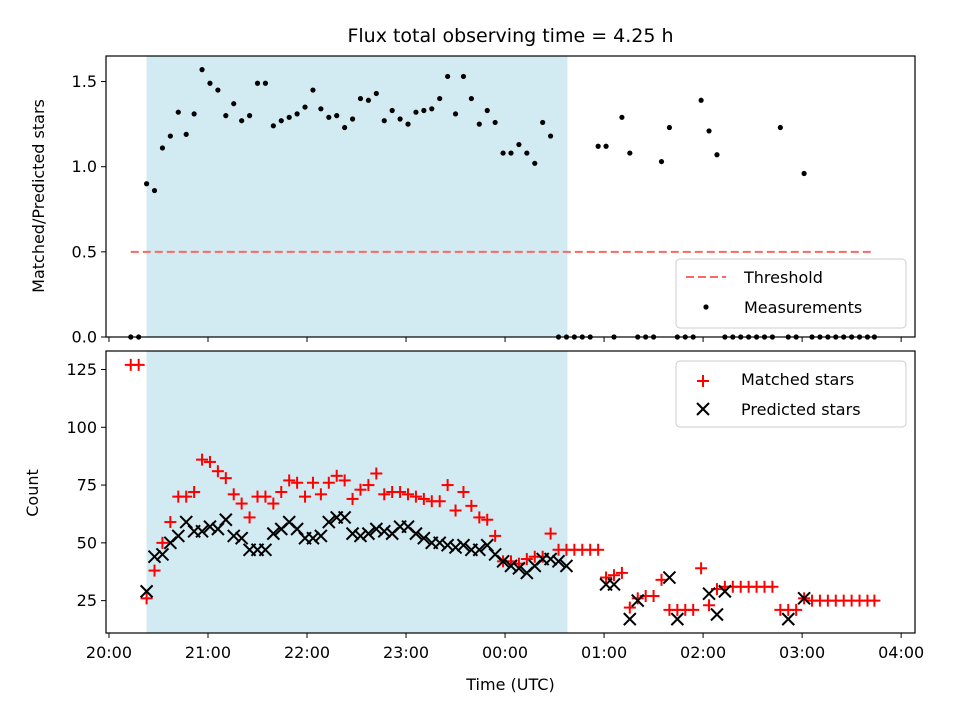 This screenshot has height=720, width=960. I want to click on x-tick-label: 23:00, so click(406, 652).